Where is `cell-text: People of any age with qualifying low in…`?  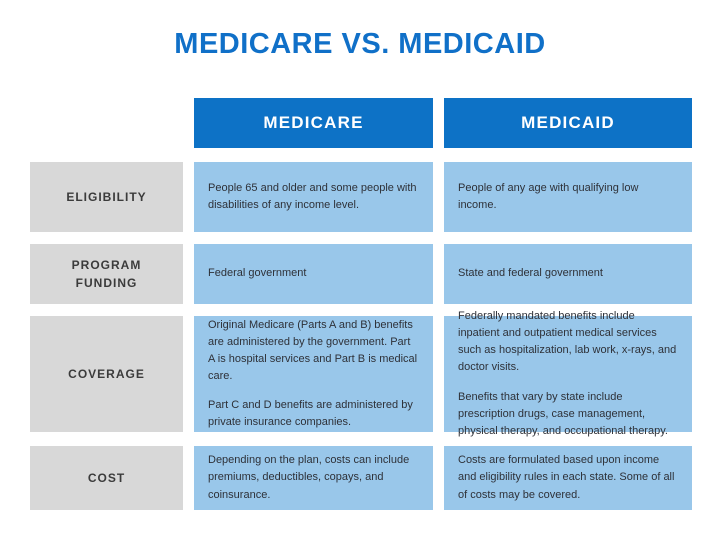
cell-text: People of any age with qualifying low in… is located at coordinates (548, 196).